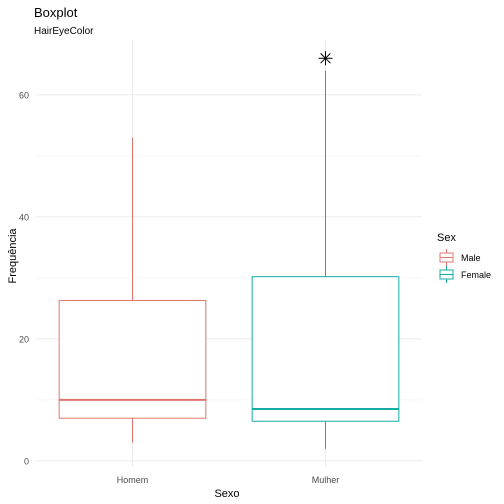  I want to click on x-tick-label: Mulher, so click(326, 480).